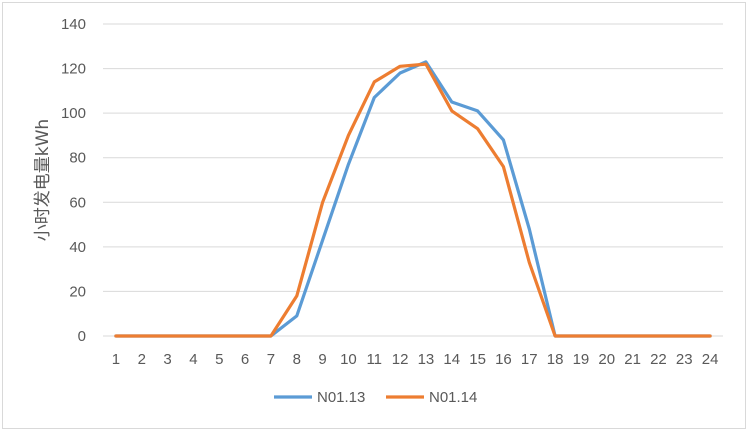 This screenshot has height=433, width=750. I want to click on x-tick-label: 19, so click(581, 359).